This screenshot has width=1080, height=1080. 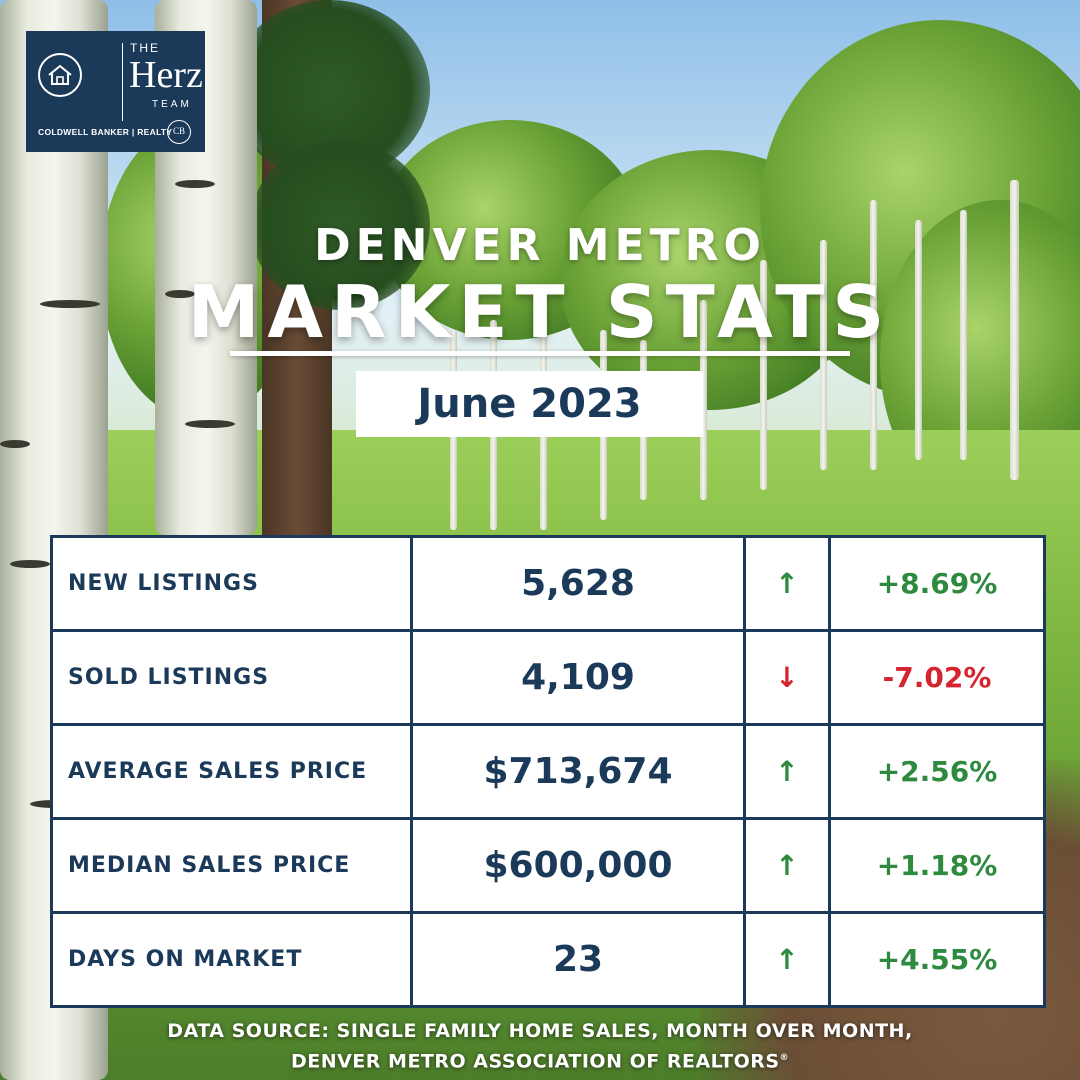 I want to click on table-row: SOLD LISTINGS 4,109 ↓ -7.02%, so click(x=548, y=677).